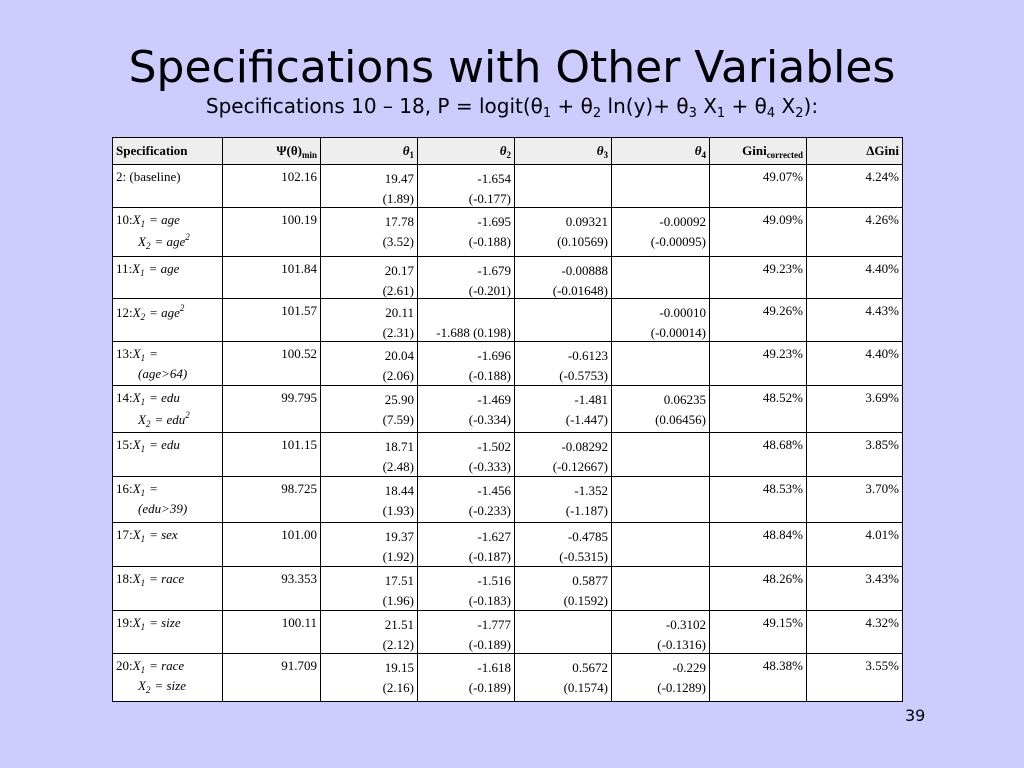 This screenshot has width=1024, height=768. I want to click on header-label: θ1, so click(408, 151).